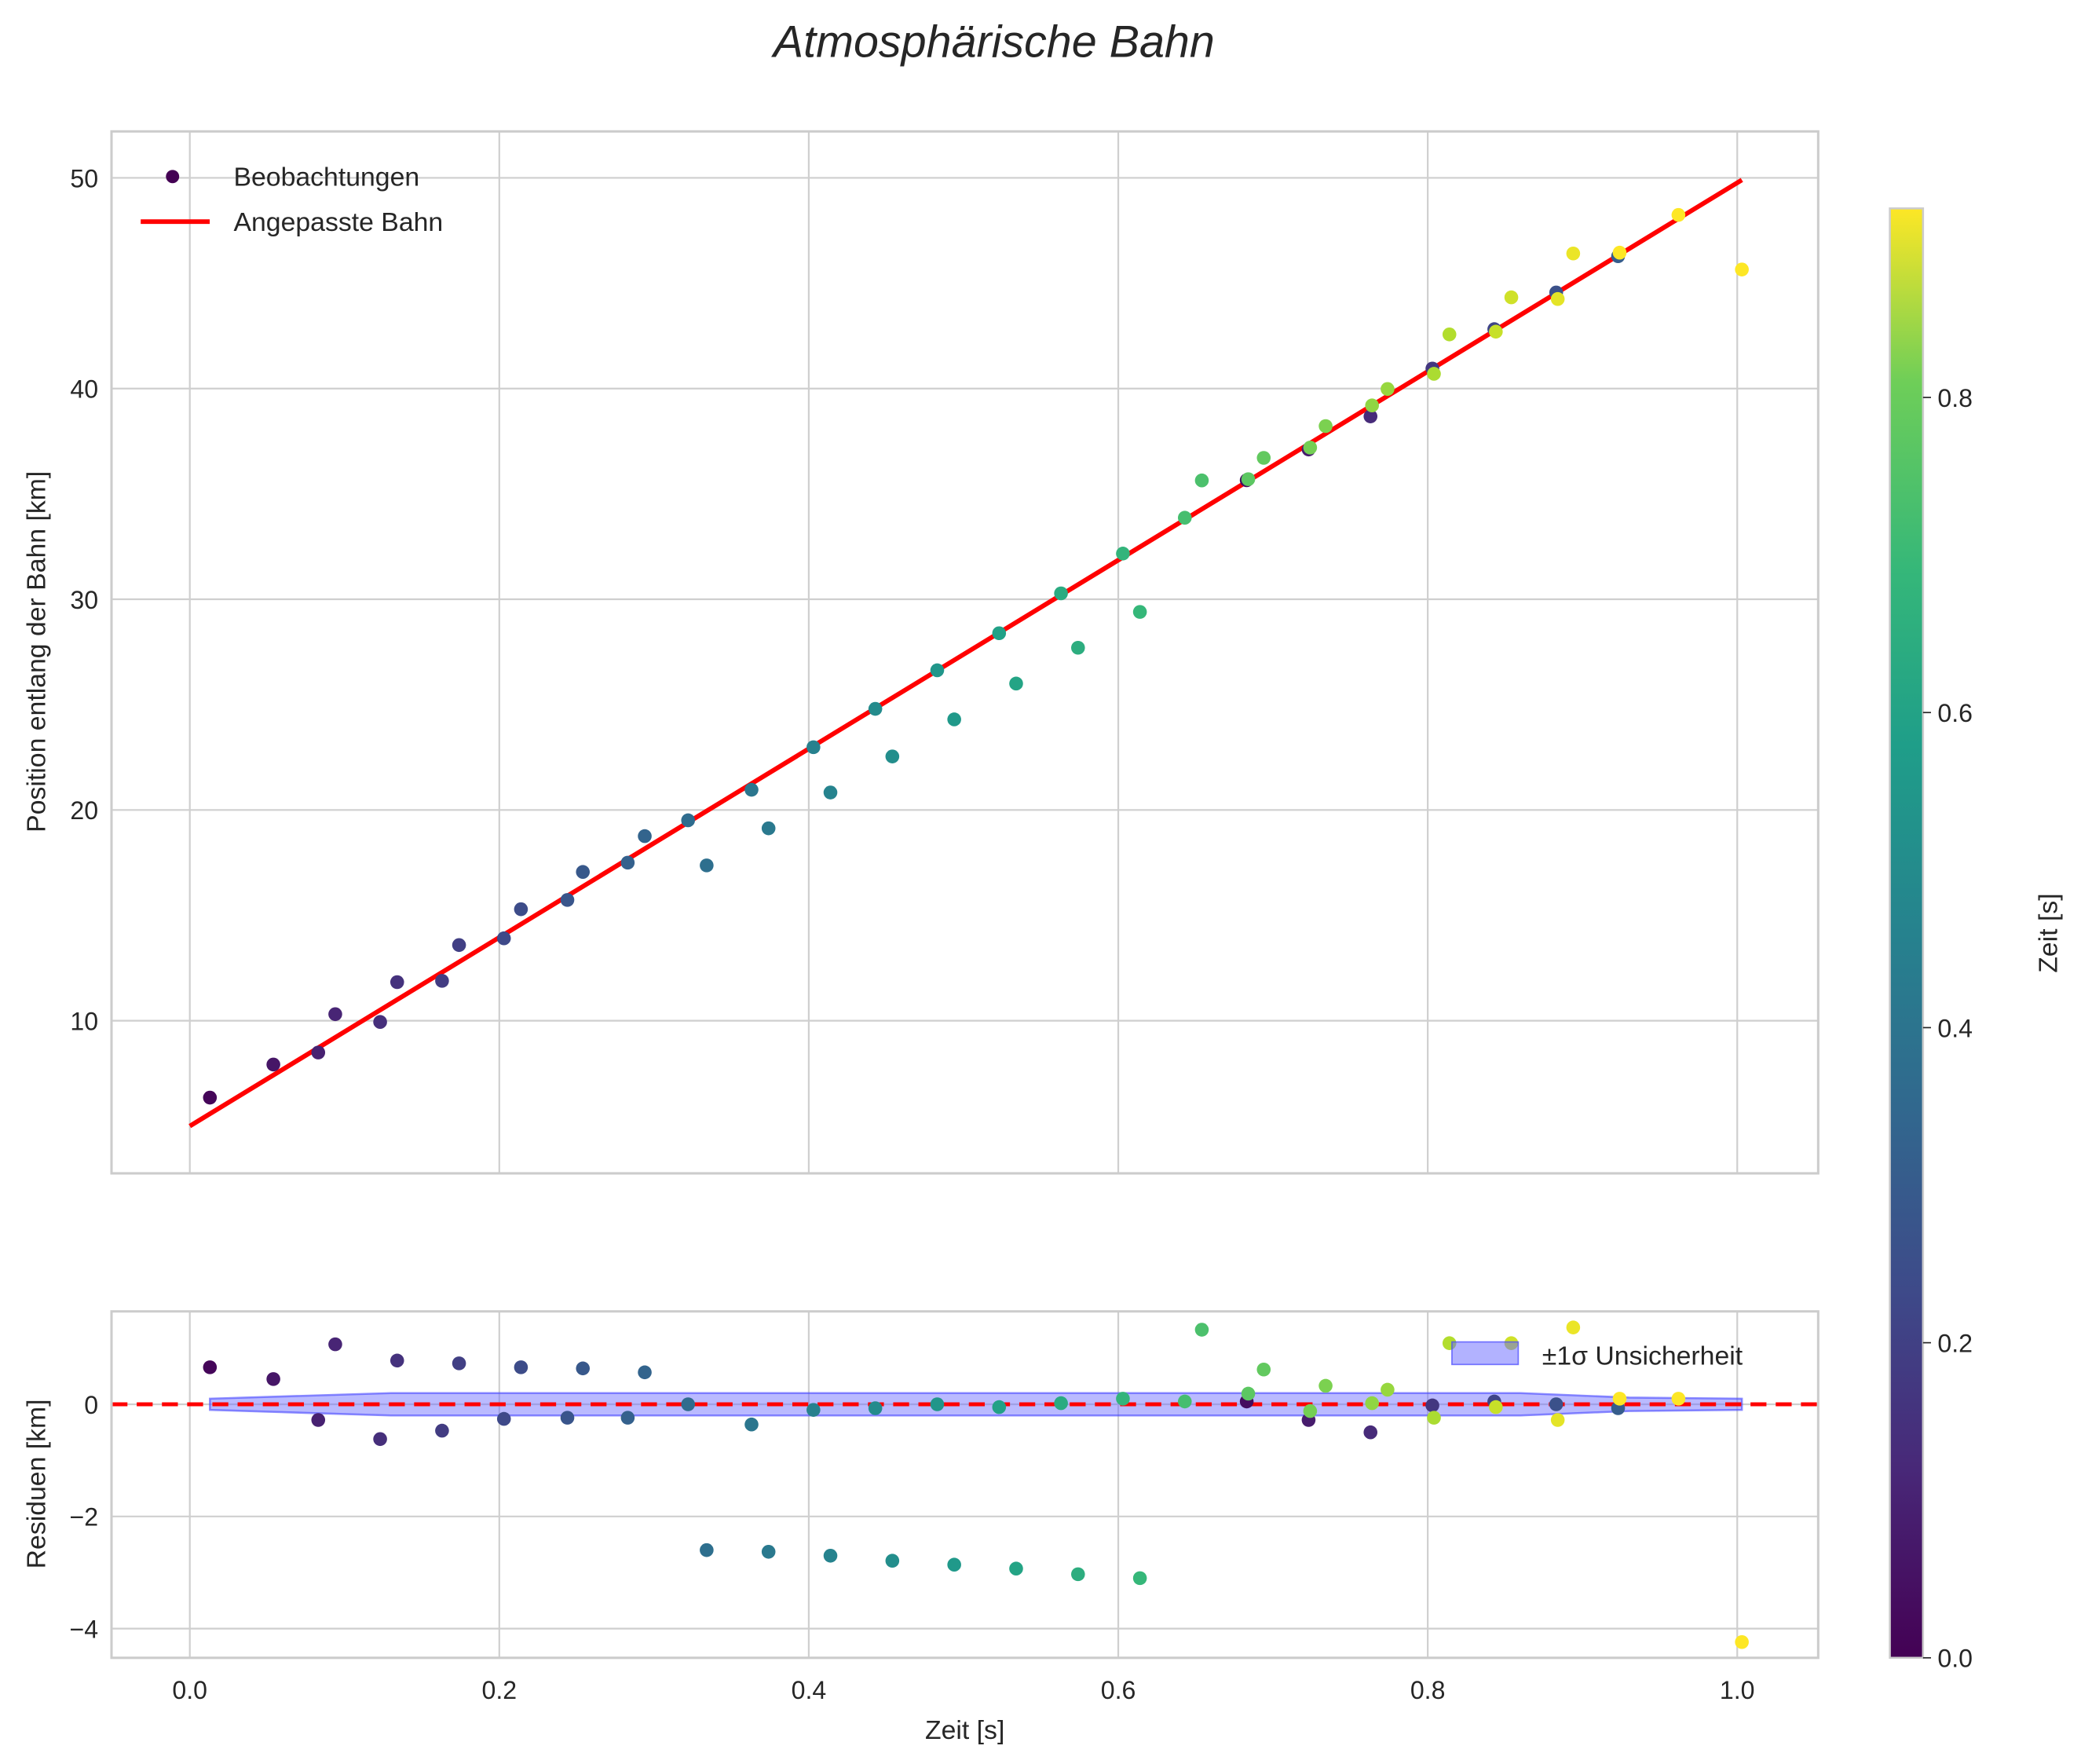  I want to click on x-tick-label: 0.4, so click(809, 1690).